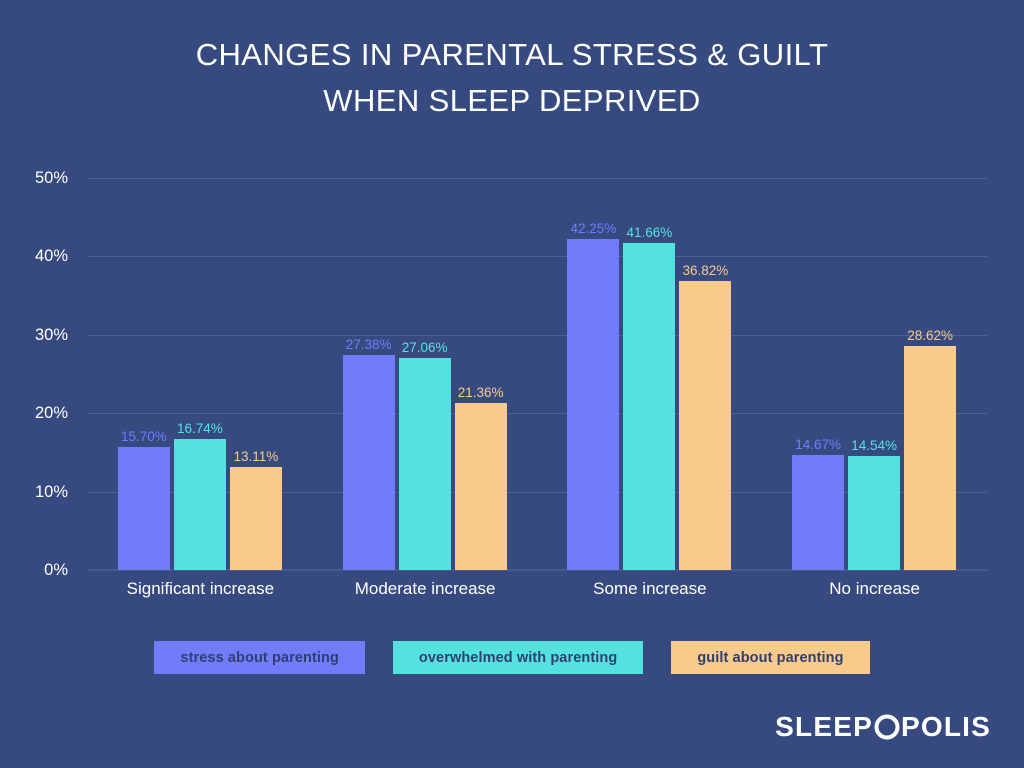  I want to click on crescent-moon-icon, so click(887, 727).